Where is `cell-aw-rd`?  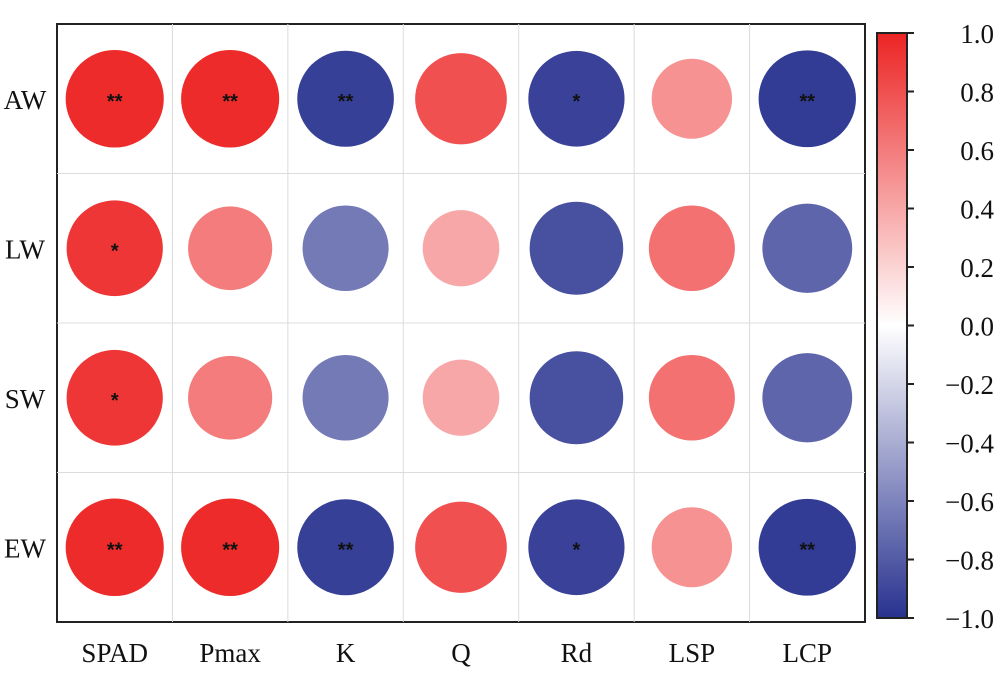
cell-aw-rd is located at coordinates (576, 98).